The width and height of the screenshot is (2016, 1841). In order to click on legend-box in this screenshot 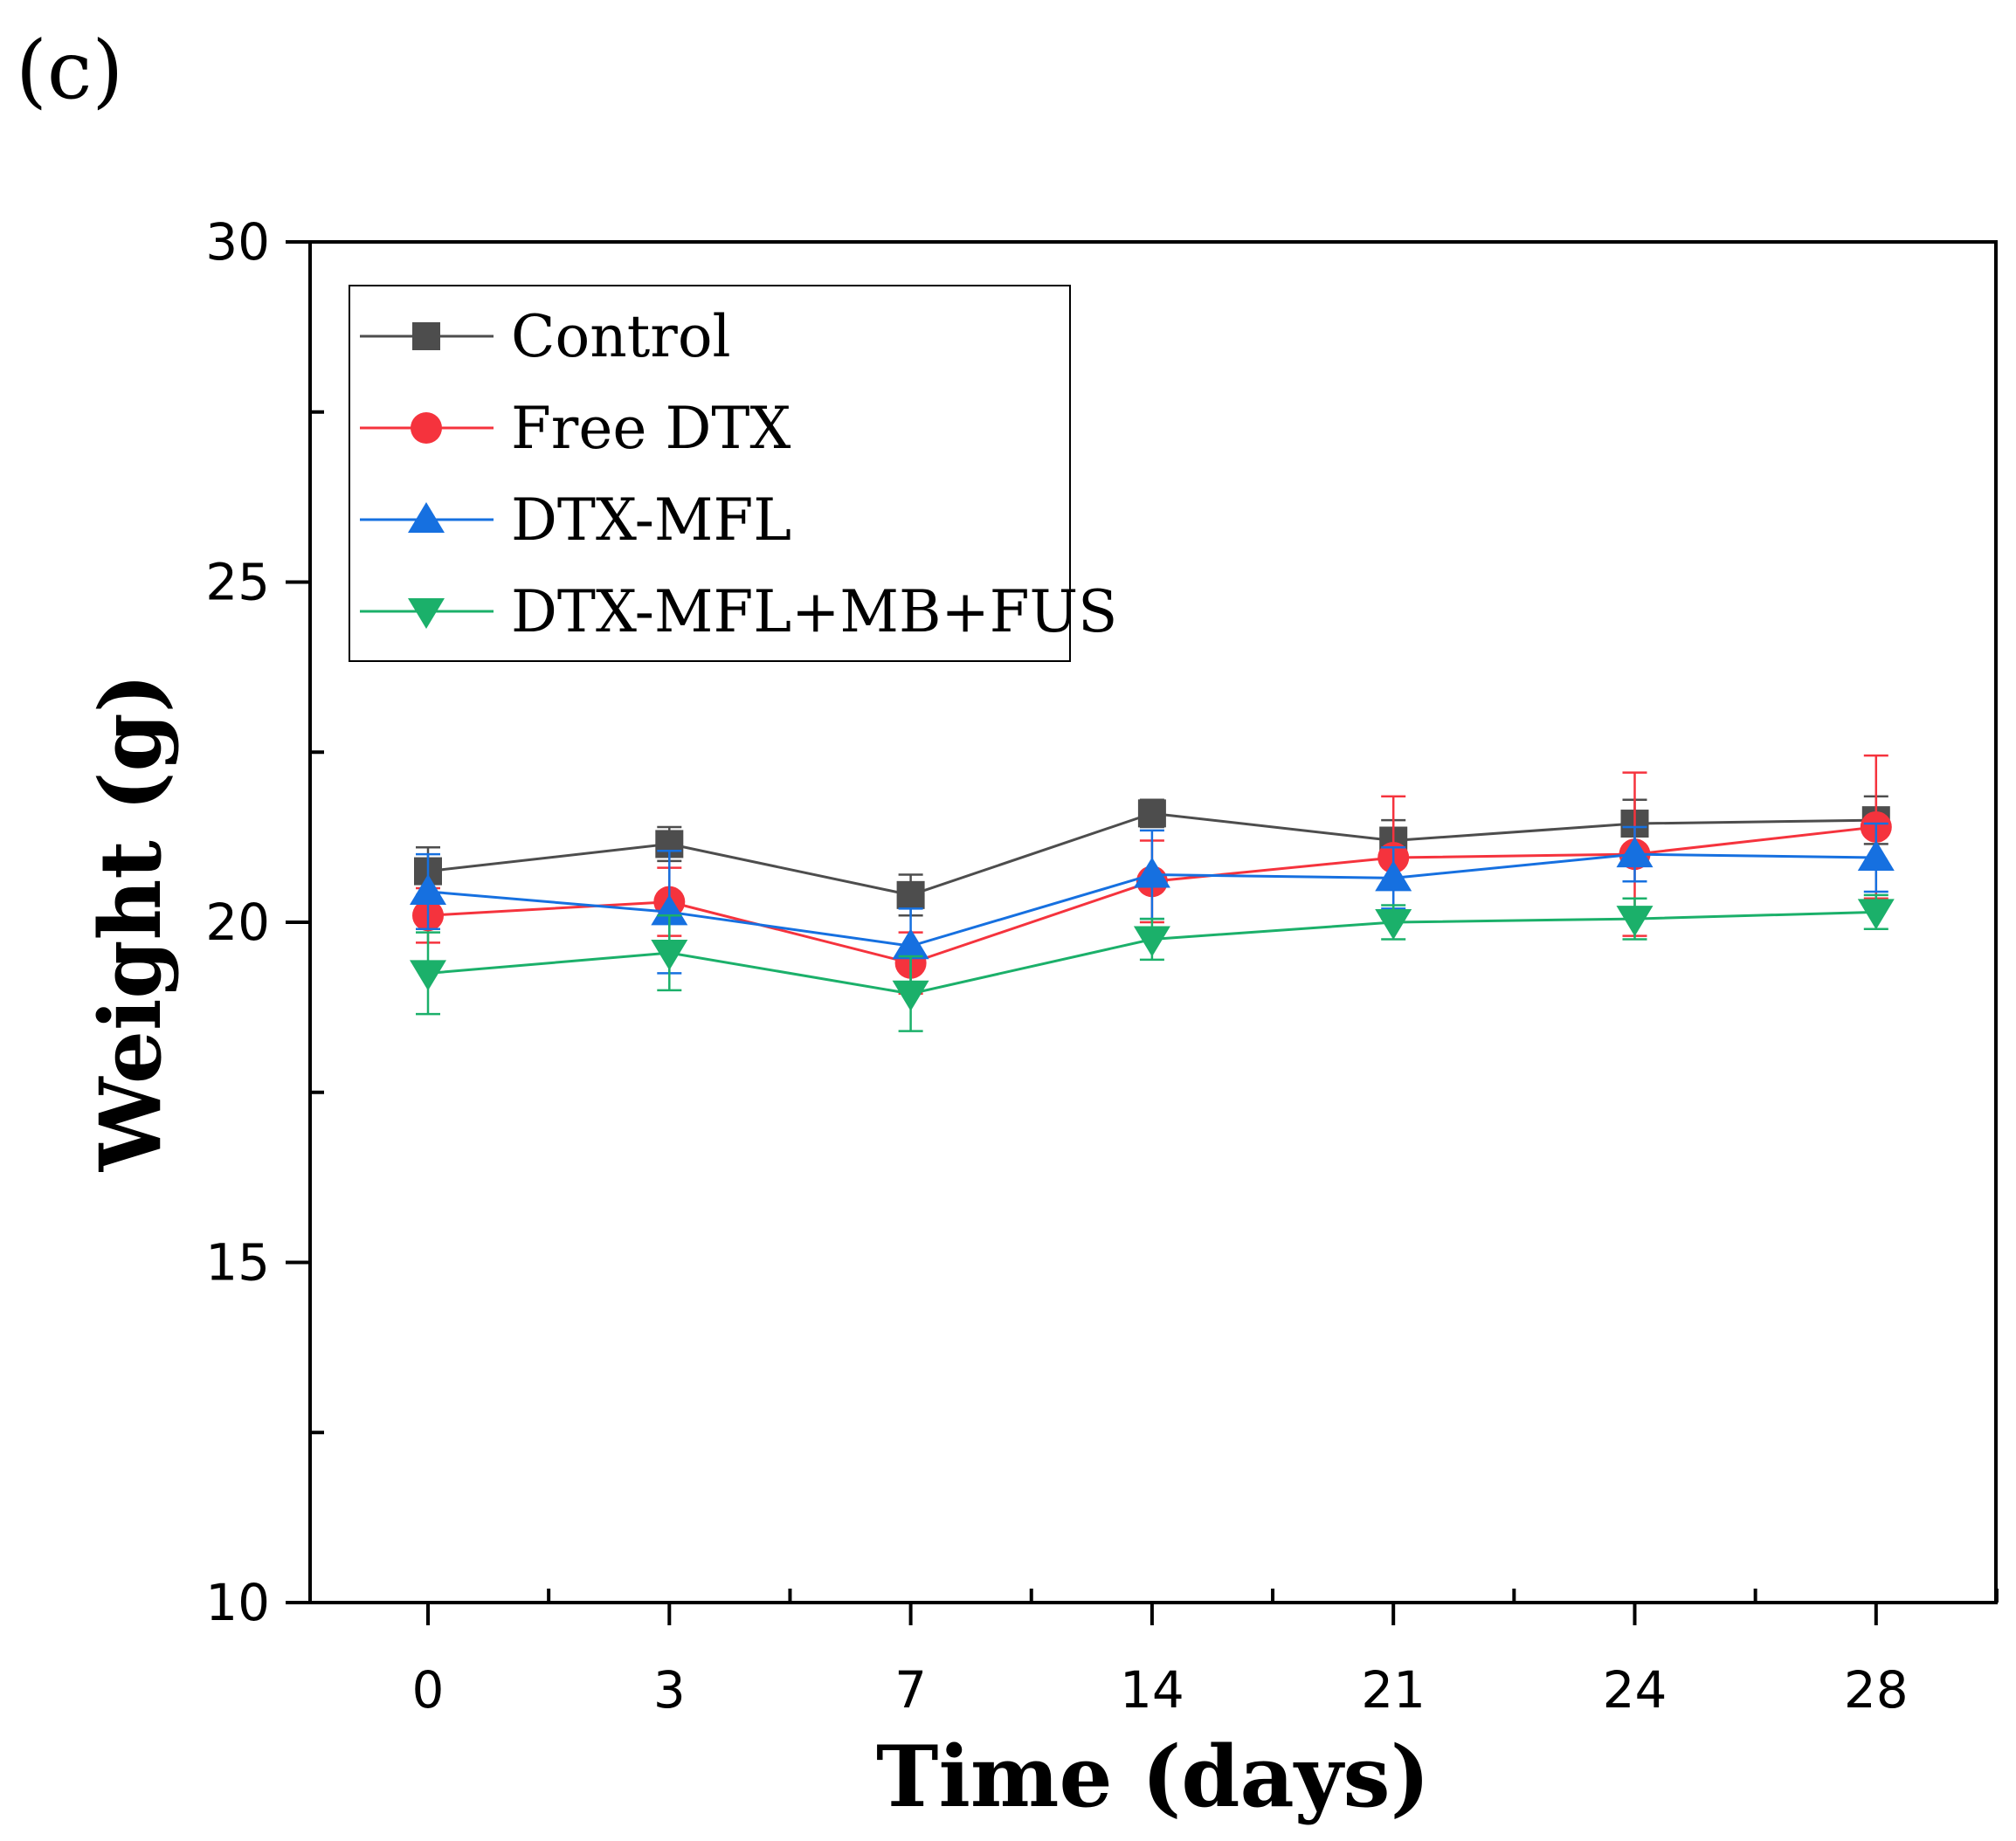, I will do `click(710, 473)`.